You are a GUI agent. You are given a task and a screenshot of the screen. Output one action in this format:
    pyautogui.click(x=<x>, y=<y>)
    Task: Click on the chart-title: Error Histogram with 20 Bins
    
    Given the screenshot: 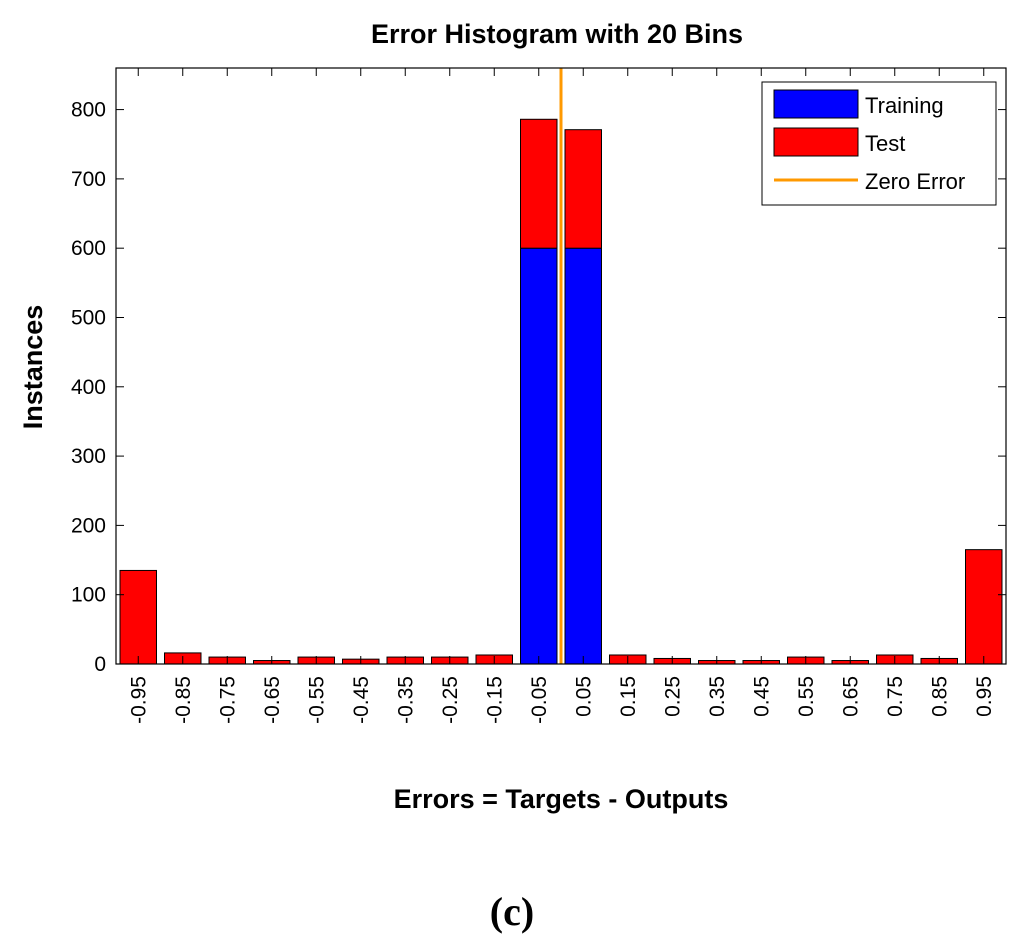 What is the action you would take?
    pyautogui.click(x=557, y=34)
    